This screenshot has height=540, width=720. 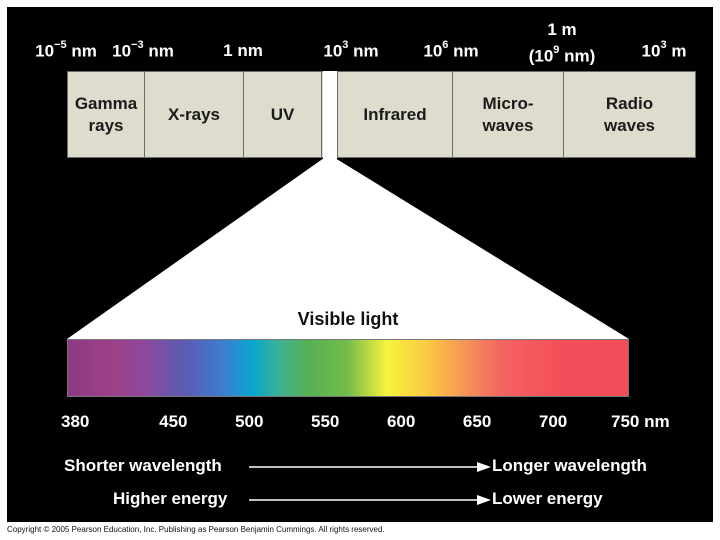 What do you see at coordinates (553, 421) in the screenshot?
I see `tick-700: 700` at bounding box center [553, 421].